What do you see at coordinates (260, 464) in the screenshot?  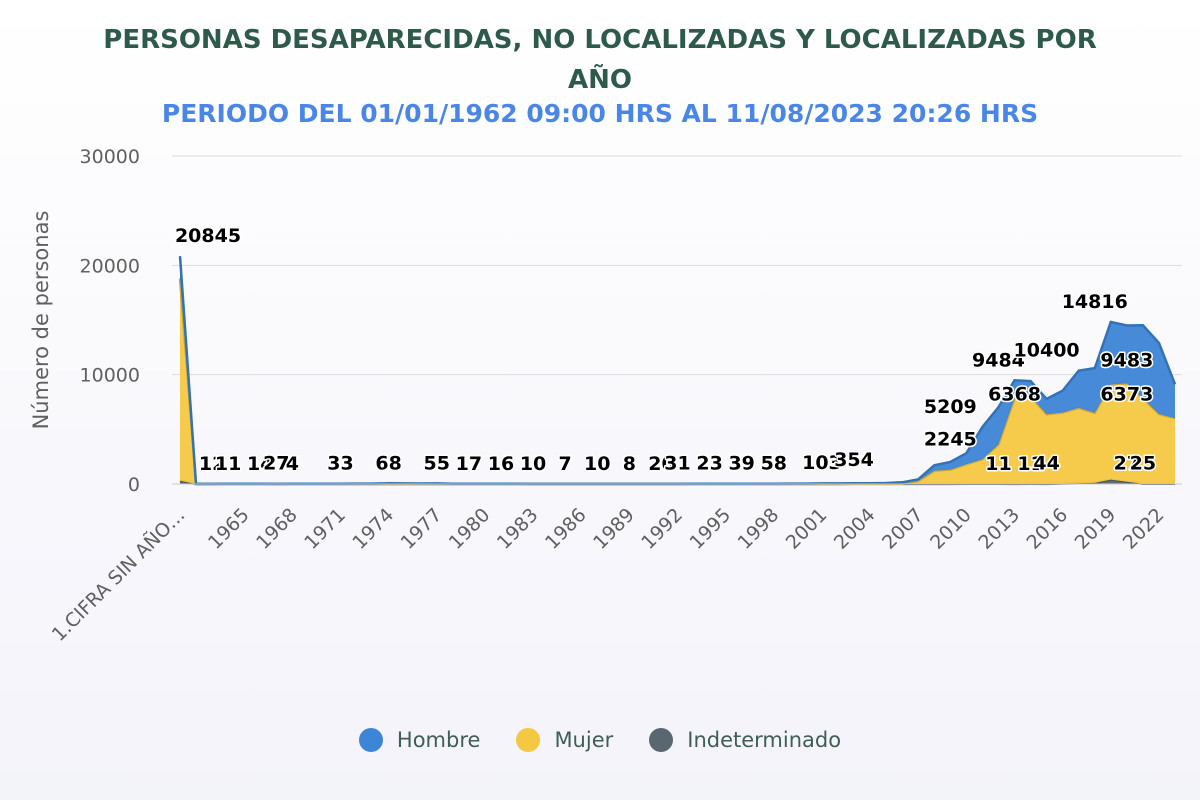 I see `data-label: 14` at bounding box center [260, 464].